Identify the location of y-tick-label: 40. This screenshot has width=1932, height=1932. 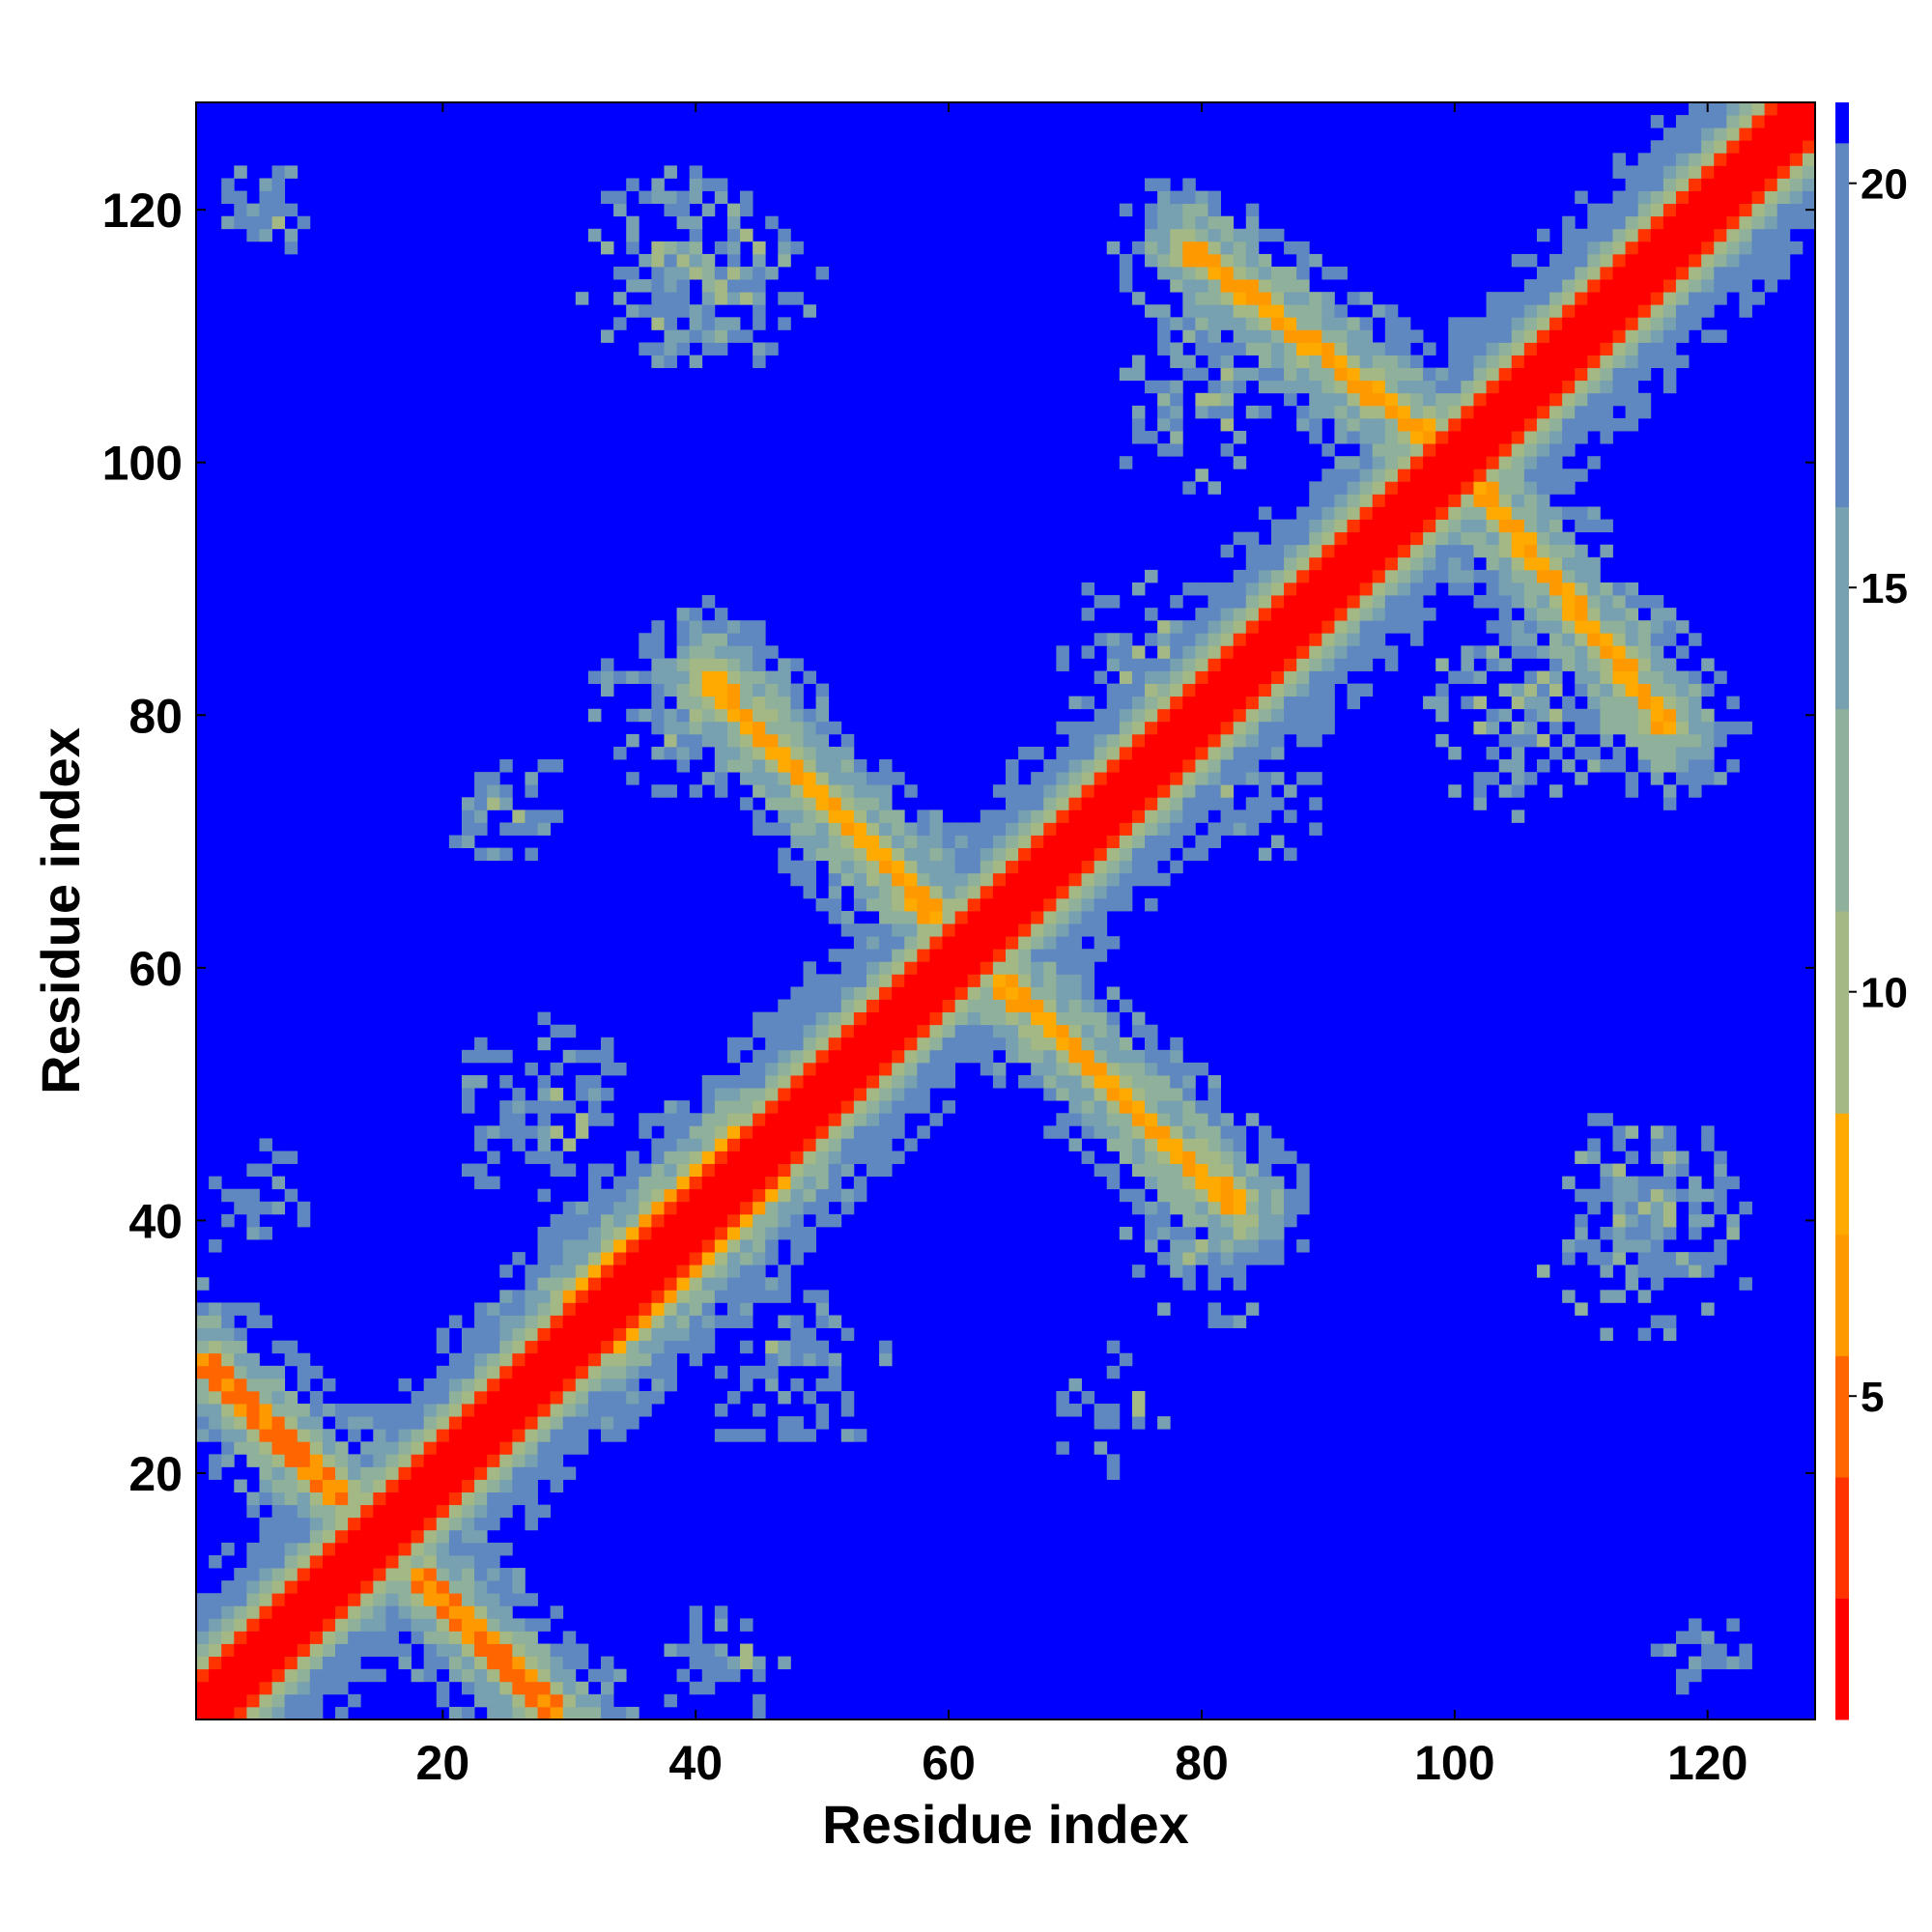
(155, 1221).